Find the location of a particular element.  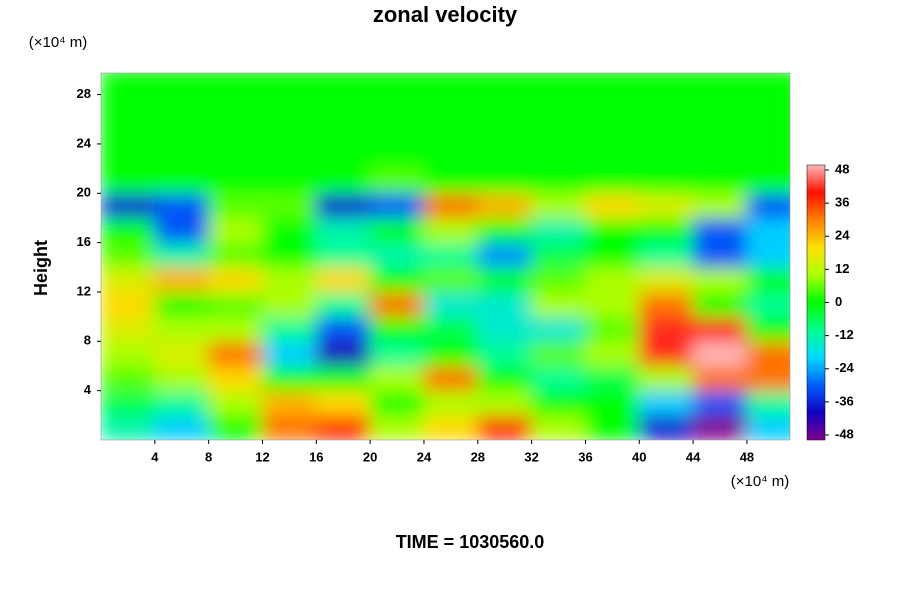

y-tick-label: 12 is located at coordinates (84, 290).